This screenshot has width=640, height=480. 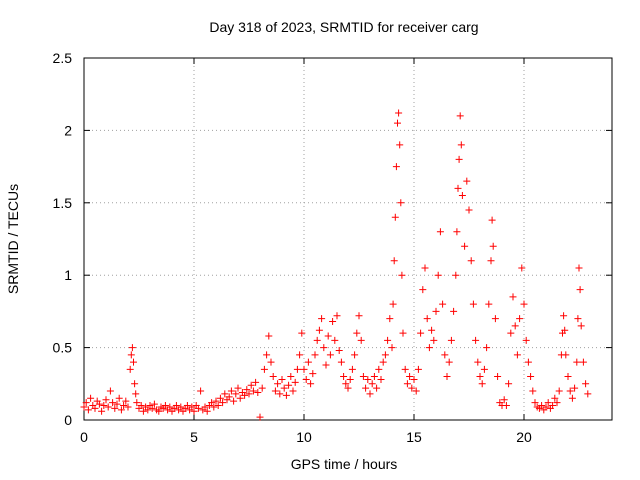 I want to click on x-tick-label: 20, so click(x=524, y=437).